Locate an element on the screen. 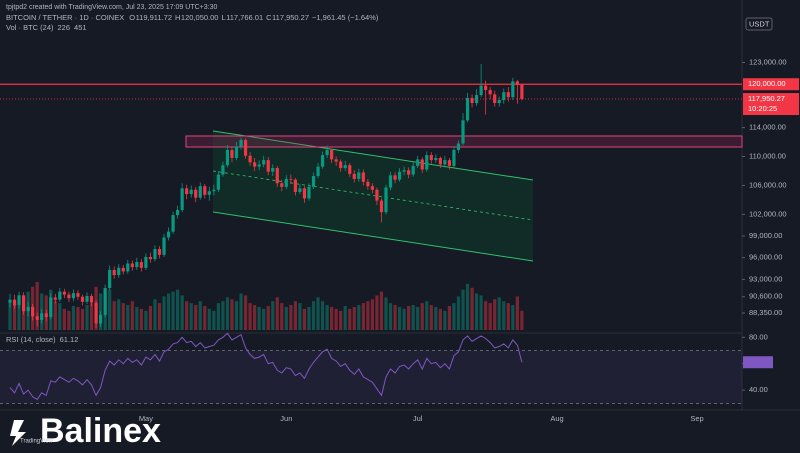 The width and height of the screenshot is (800, 453). channel-fill is located at coordinates (373, 196).